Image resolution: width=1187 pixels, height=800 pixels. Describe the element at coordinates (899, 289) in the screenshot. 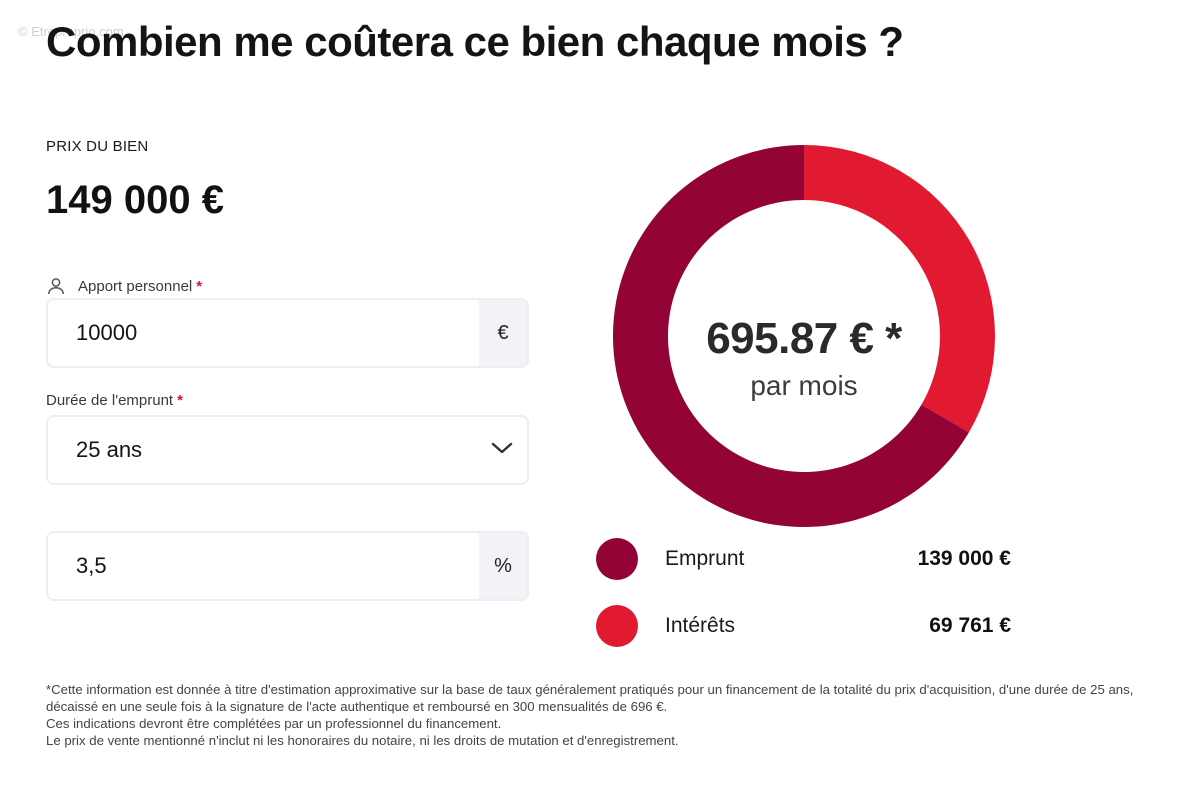

I see `donut-slice-interets` at that location.